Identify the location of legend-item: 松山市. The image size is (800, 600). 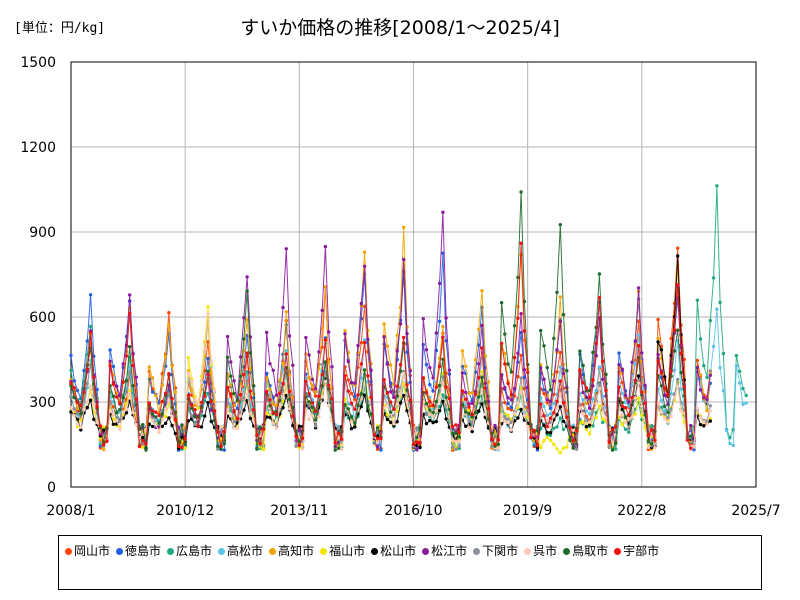
(393, 551).